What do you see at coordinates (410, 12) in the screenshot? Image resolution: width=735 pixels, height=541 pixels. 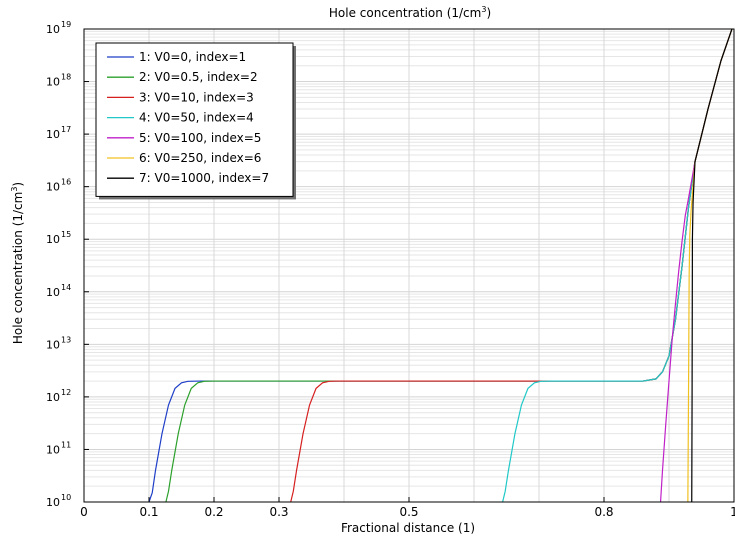 I see `chart-title: Hole concentration (1/cm3)` at bounding box center [410, 12].